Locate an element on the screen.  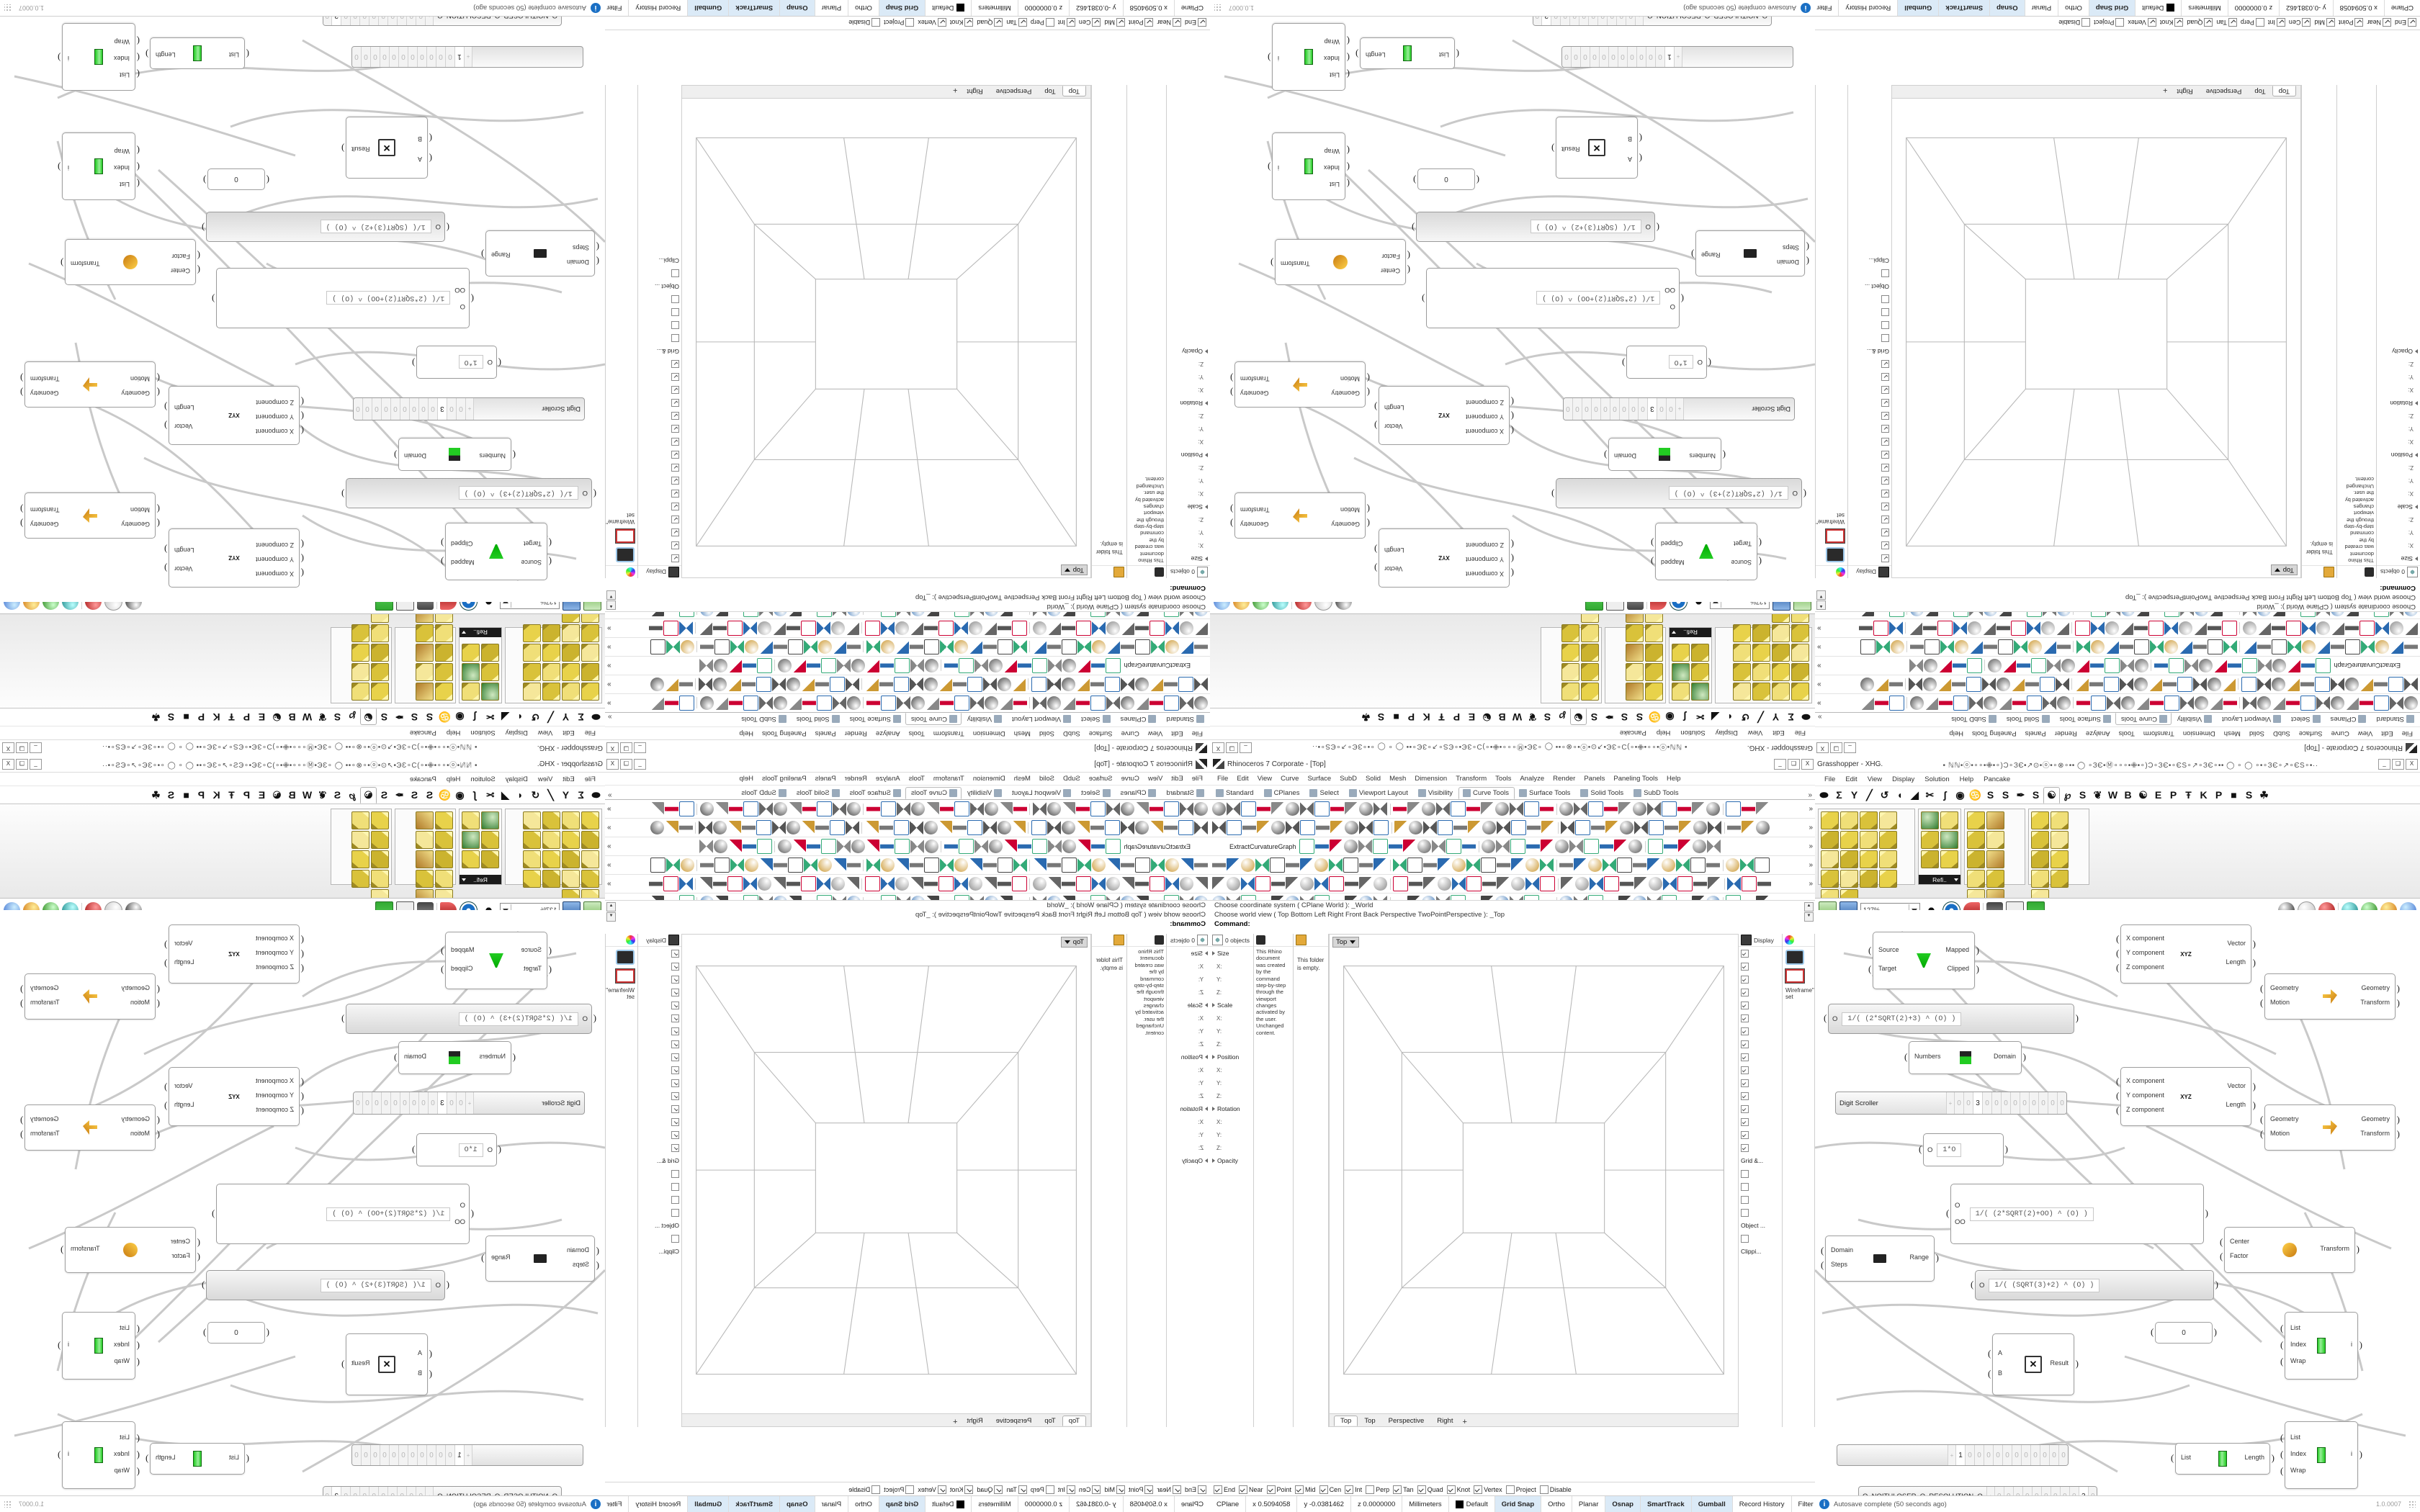
gh-component-bounds: Numbers(Domain) is located at coordinates (1665, 454).